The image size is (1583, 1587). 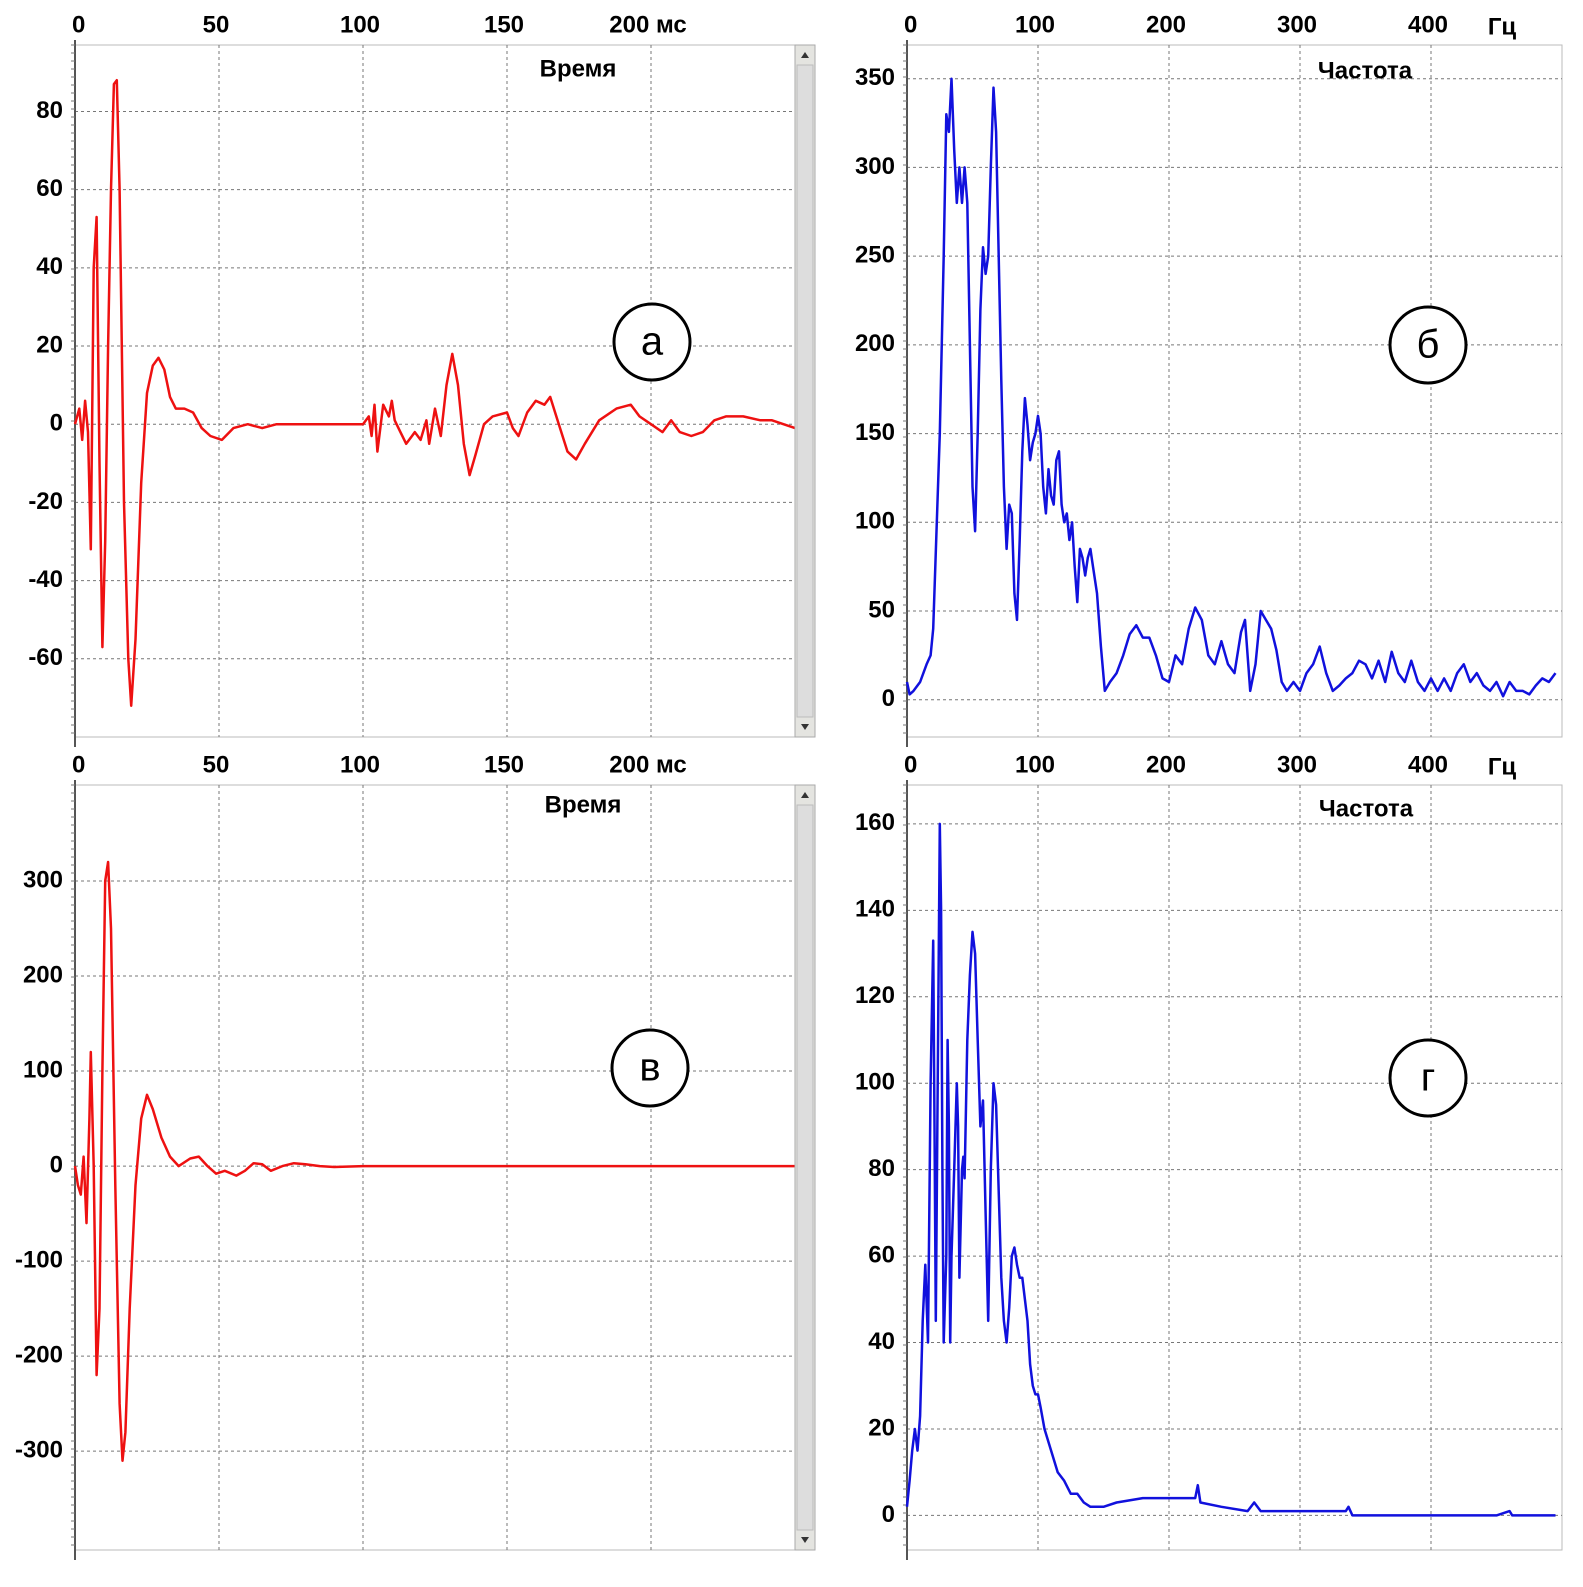 I want to click on annotation: б, so click(x=1428, y=345).